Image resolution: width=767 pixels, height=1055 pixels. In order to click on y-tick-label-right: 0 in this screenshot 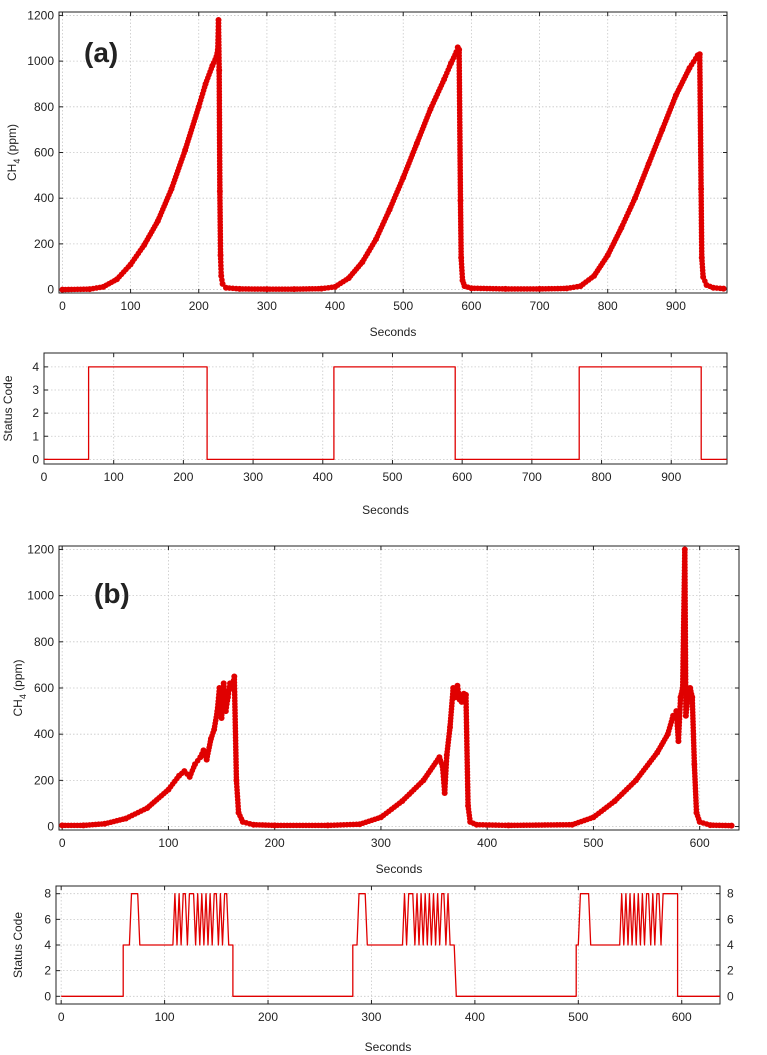, I will do `click(730, 996)`.